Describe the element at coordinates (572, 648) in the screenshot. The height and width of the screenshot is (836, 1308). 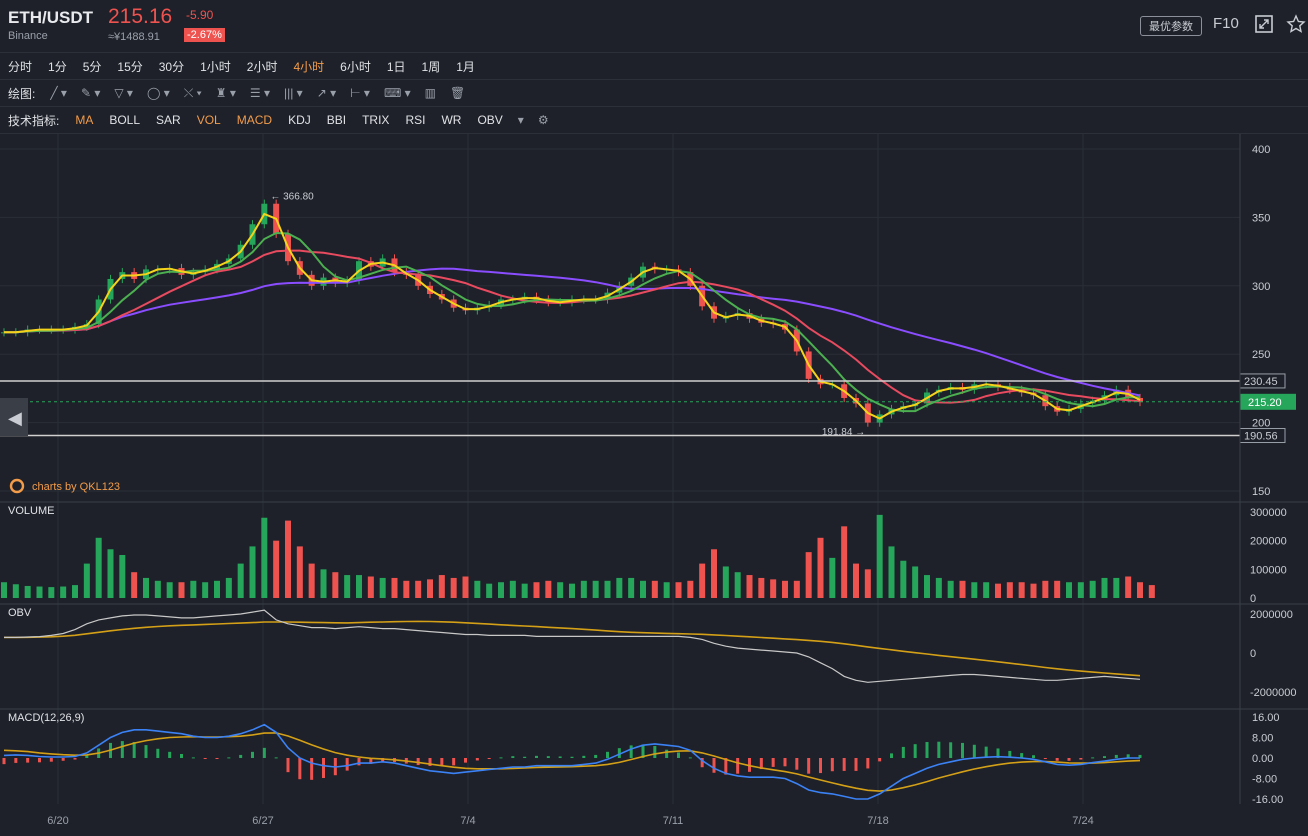
I see `obv-ma-line` at that location.